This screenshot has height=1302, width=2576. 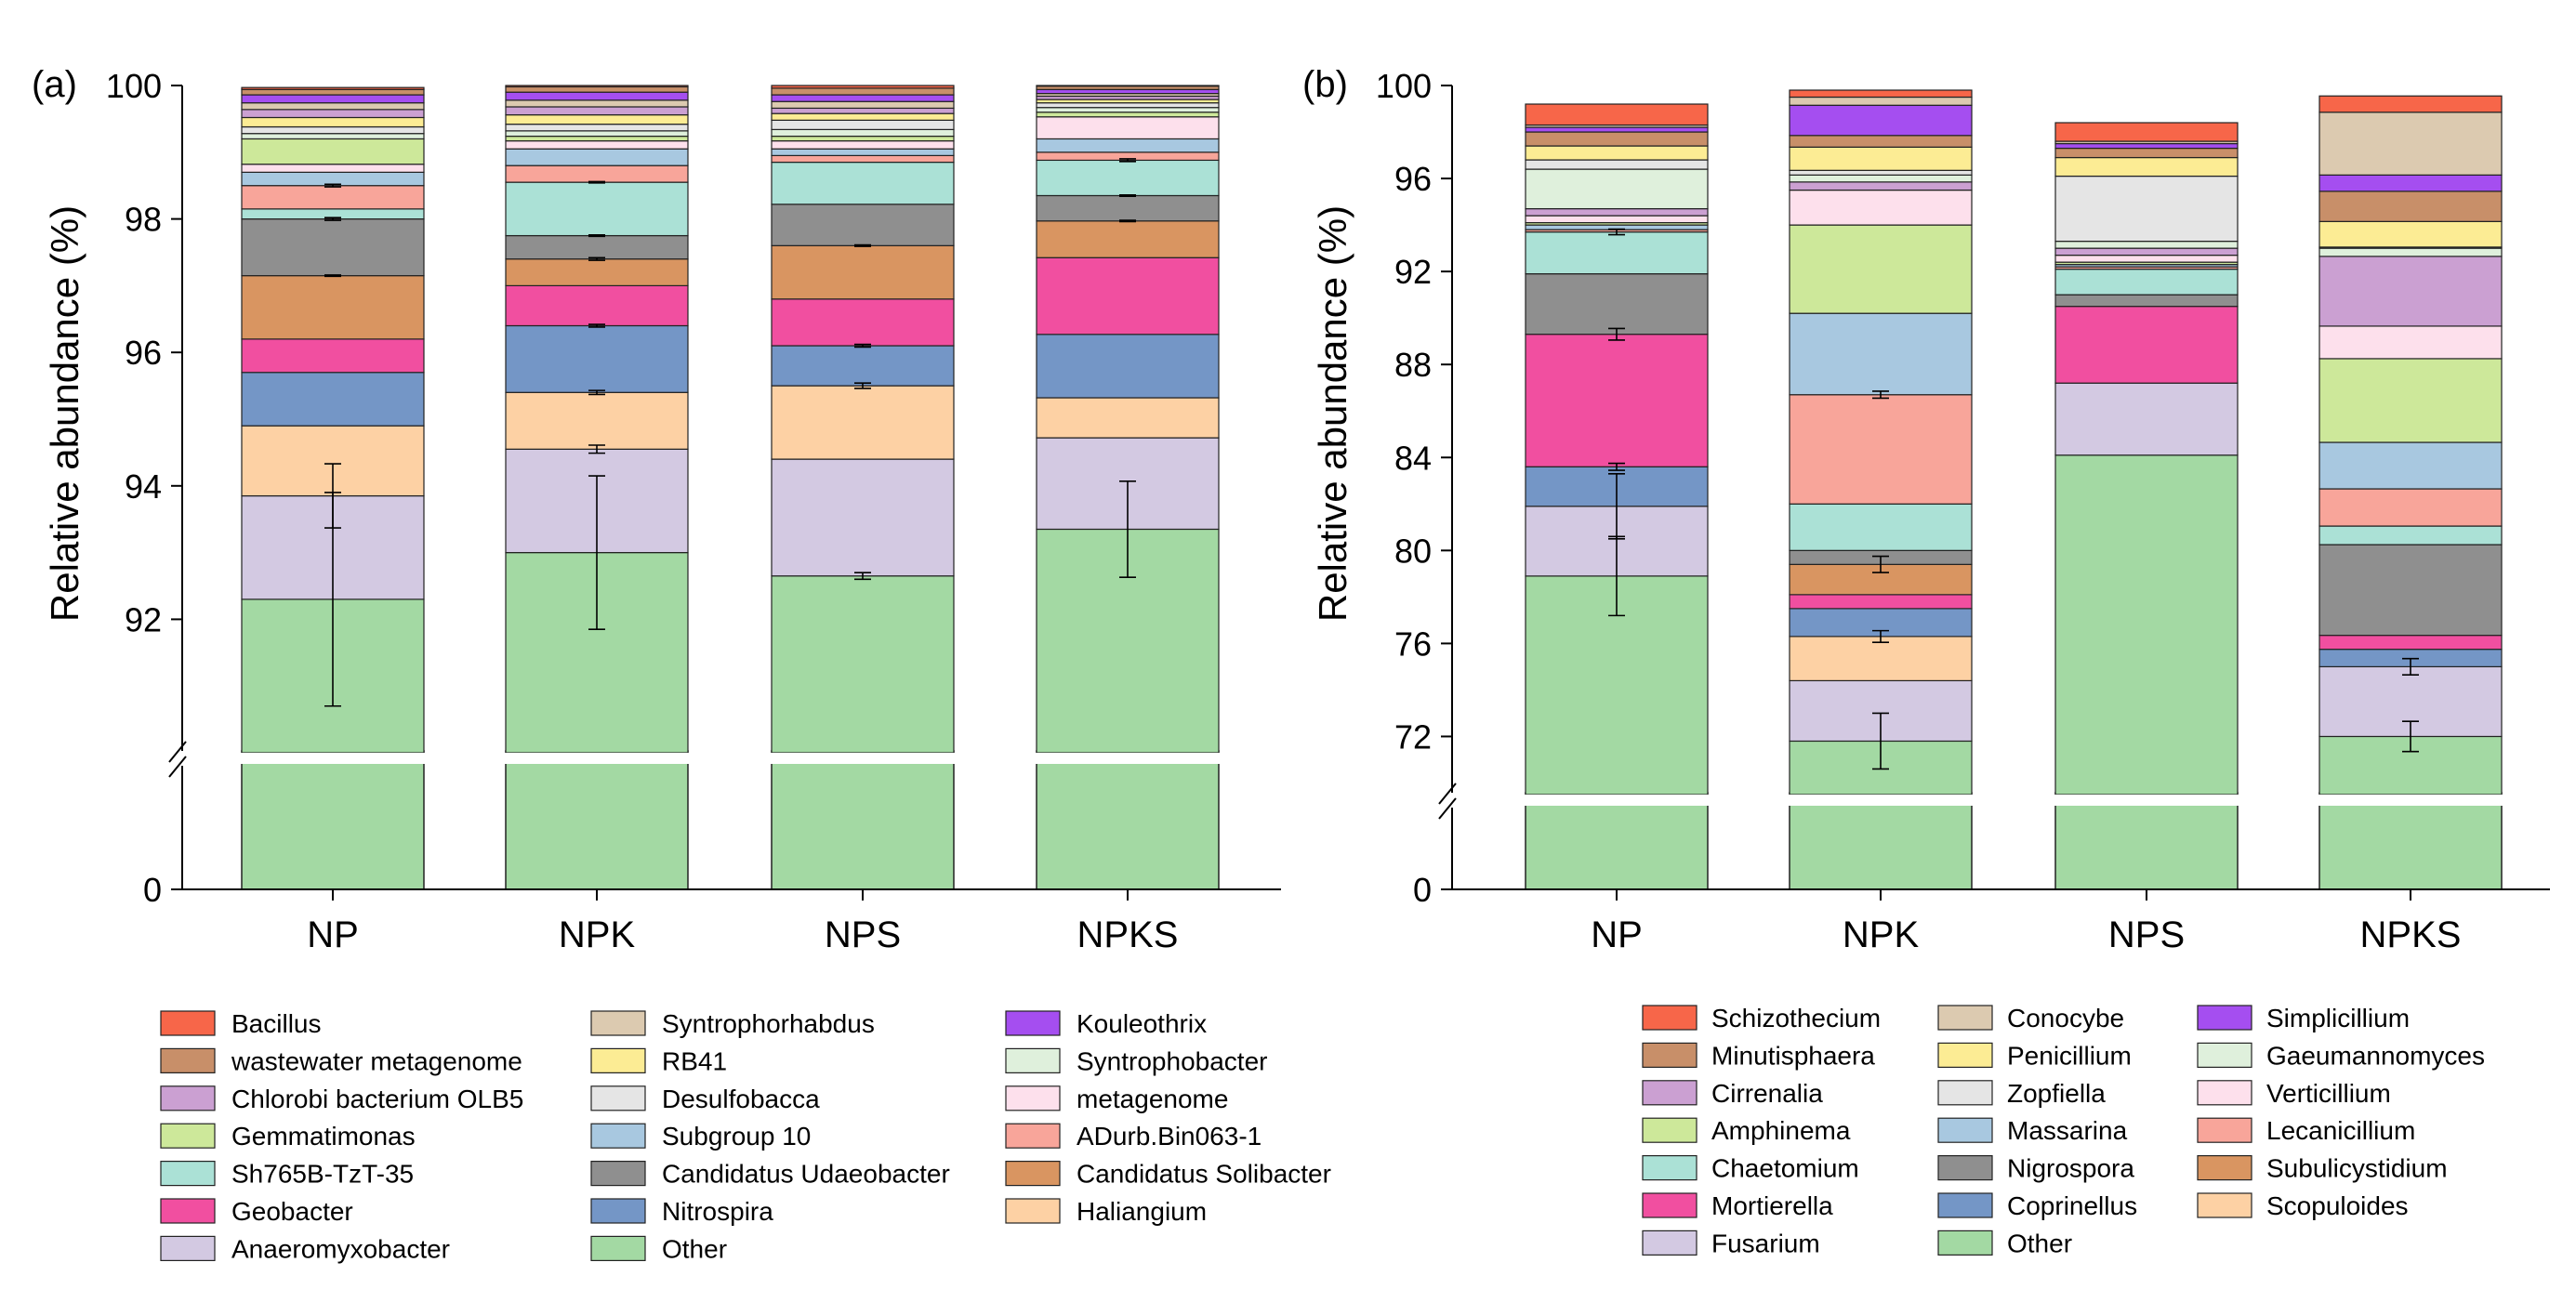 I want to click on y-tick-label: 88, so click(x=1413, y=365).